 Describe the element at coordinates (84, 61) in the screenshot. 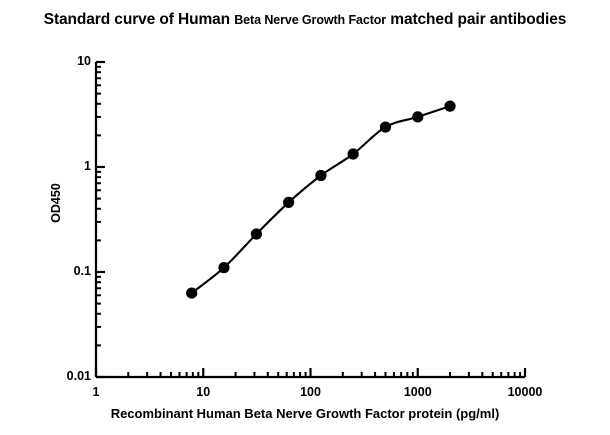

I see `y-tick-label: 10` at that location.